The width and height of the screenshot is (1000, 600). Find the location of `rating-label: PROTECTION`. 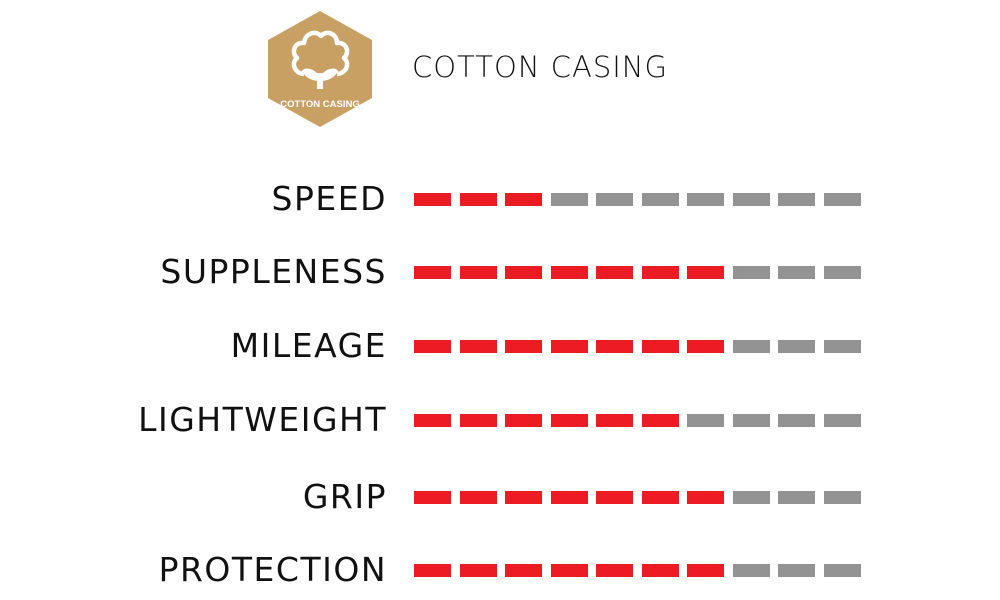

rating-label: PROTECTION is located at coordinates (272, 569).